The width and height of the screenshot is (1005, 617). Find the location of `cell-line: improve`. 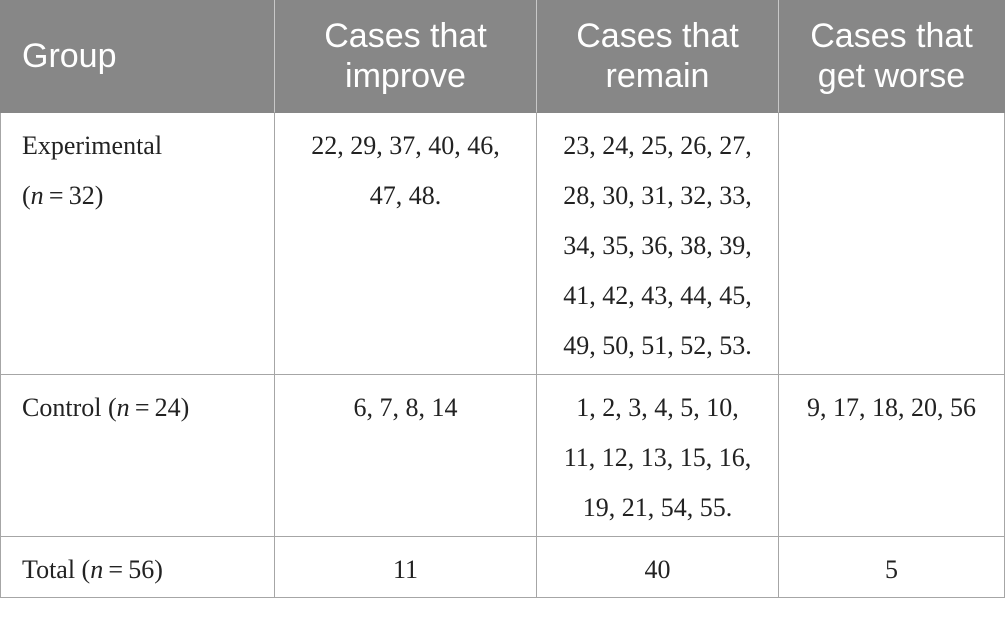

cell-line: improve is located at coordinates (405, 76).